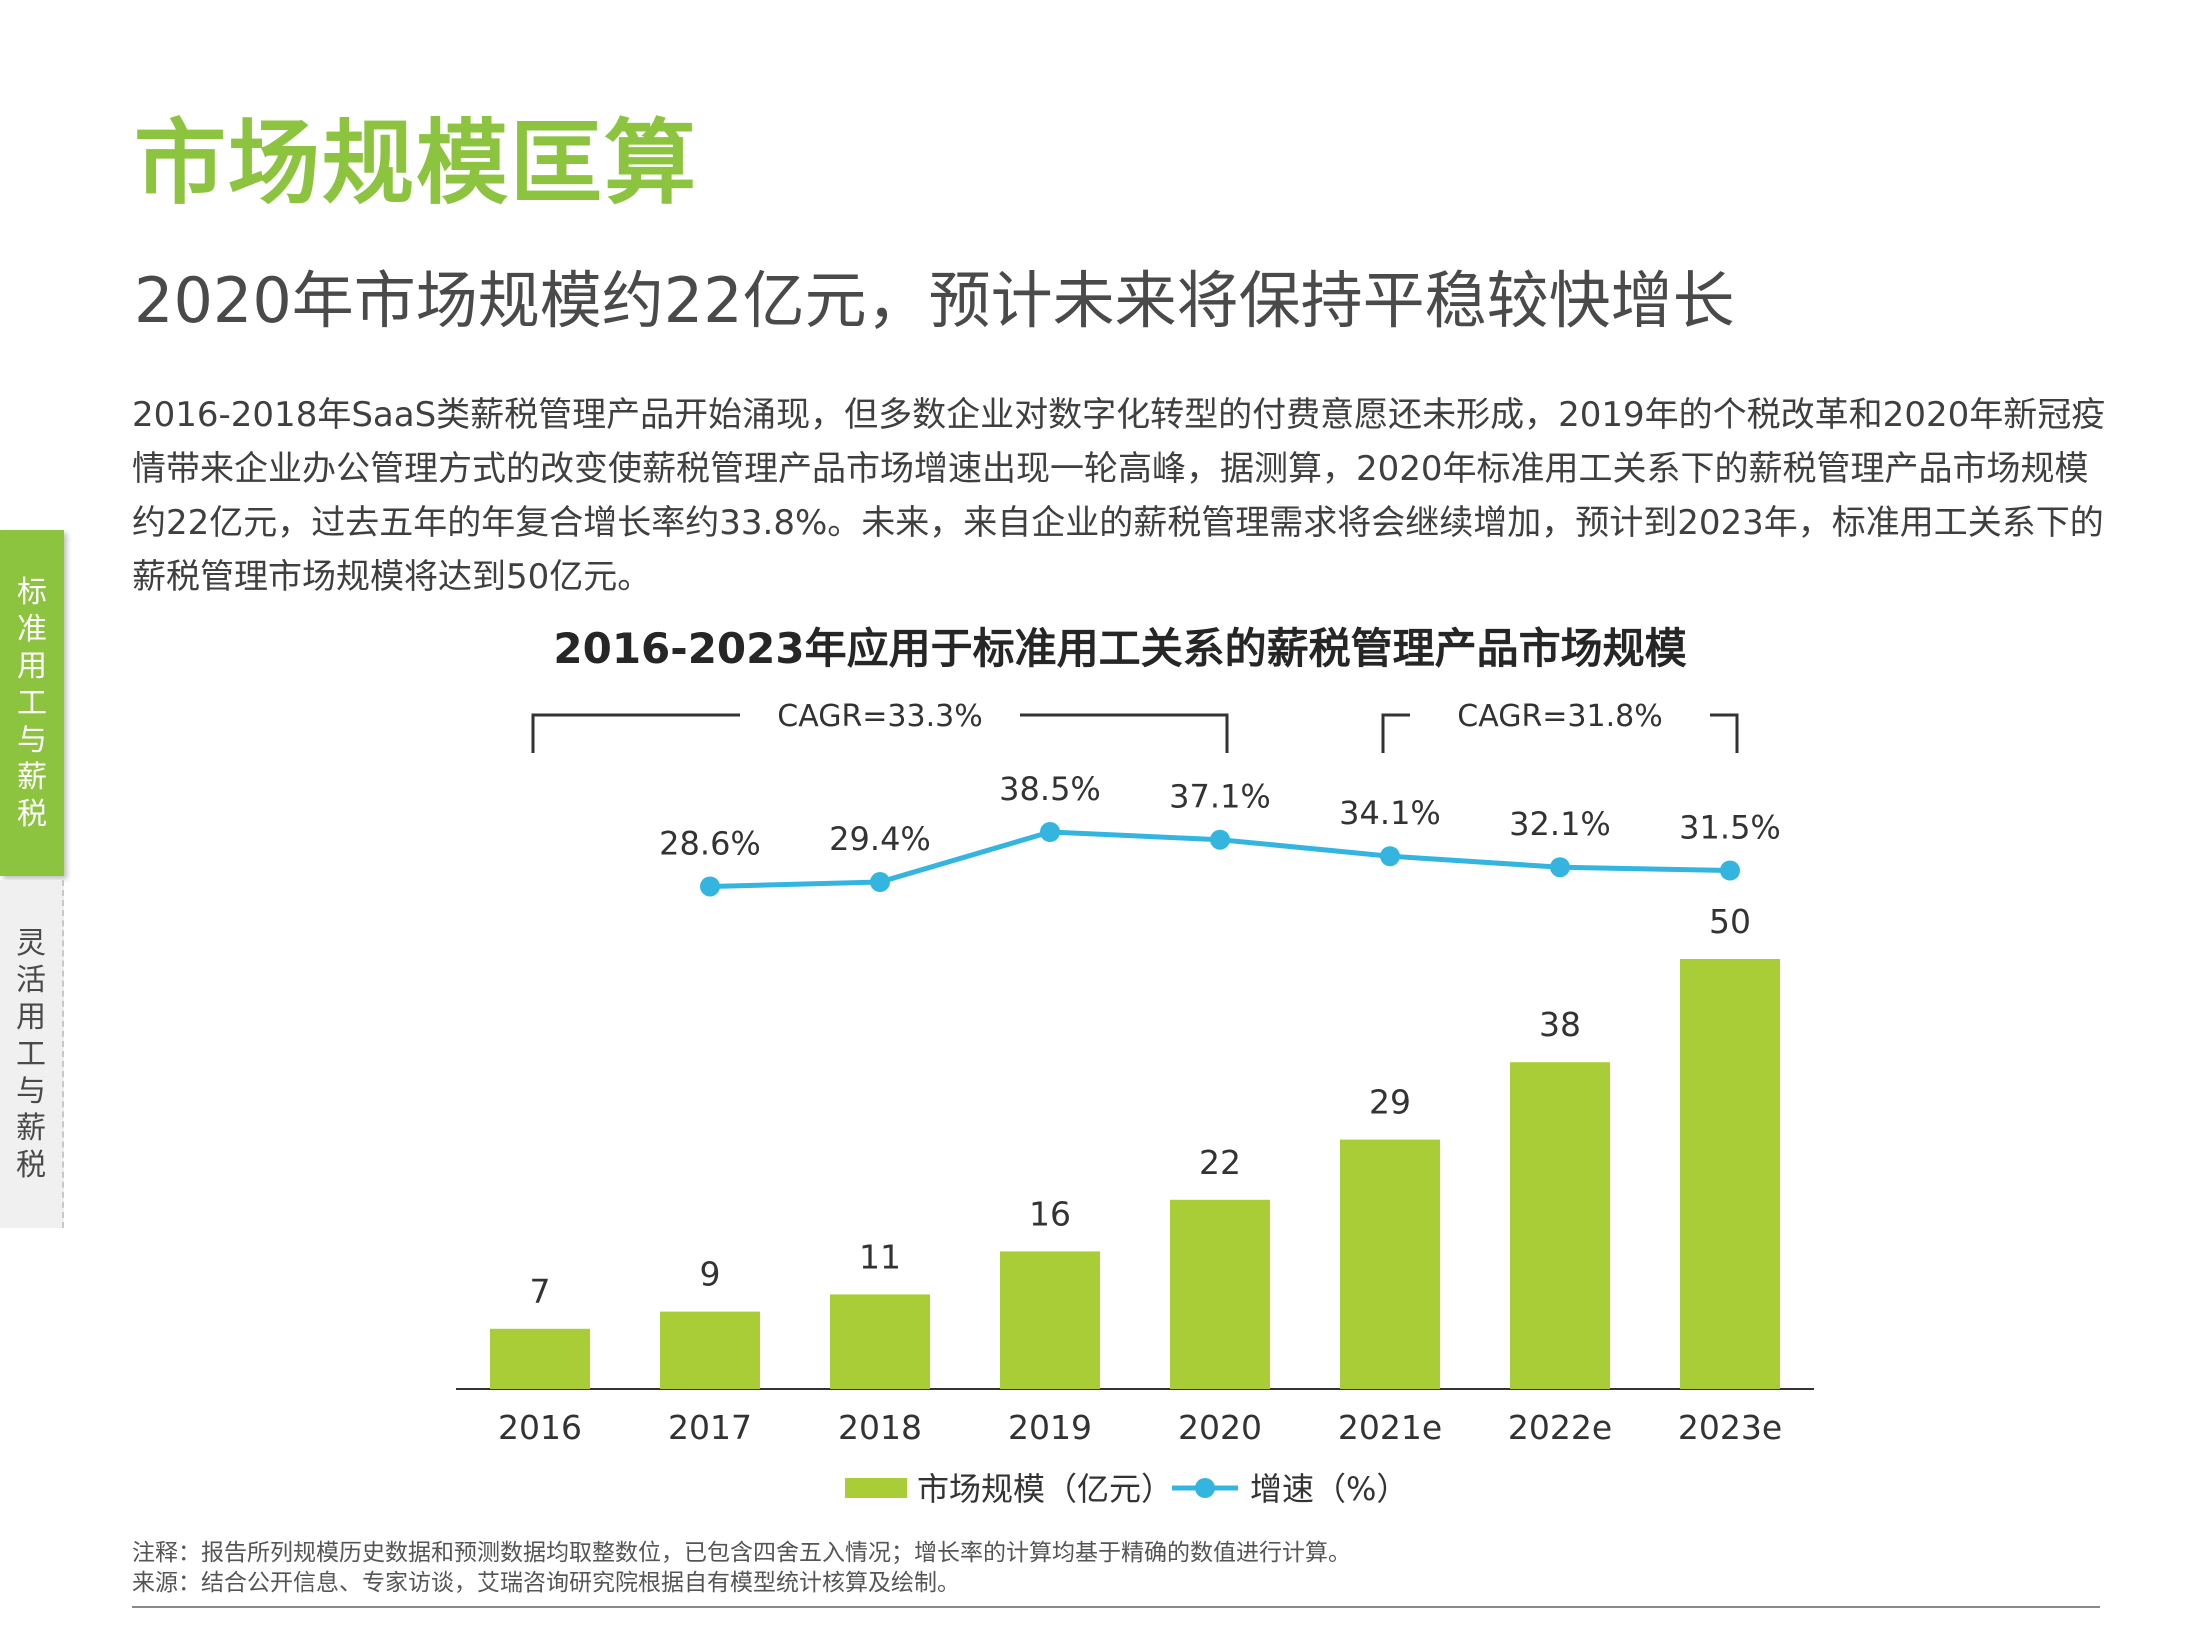  Describe the element at coordinates (1390, 1102) in the screenshot. I see `bar-value-label: 29` at that location.